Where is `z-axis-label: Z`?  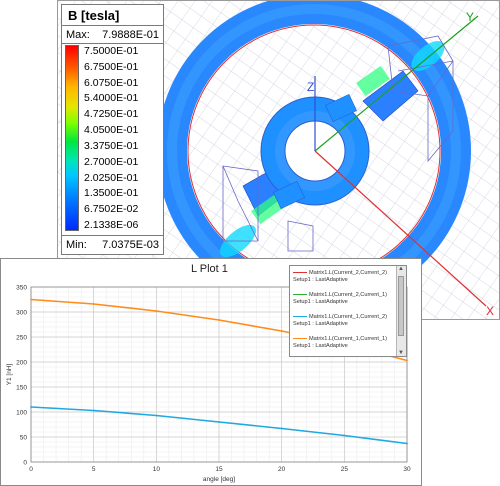 z-axis-label: Z is located at coordinates (310, 87).